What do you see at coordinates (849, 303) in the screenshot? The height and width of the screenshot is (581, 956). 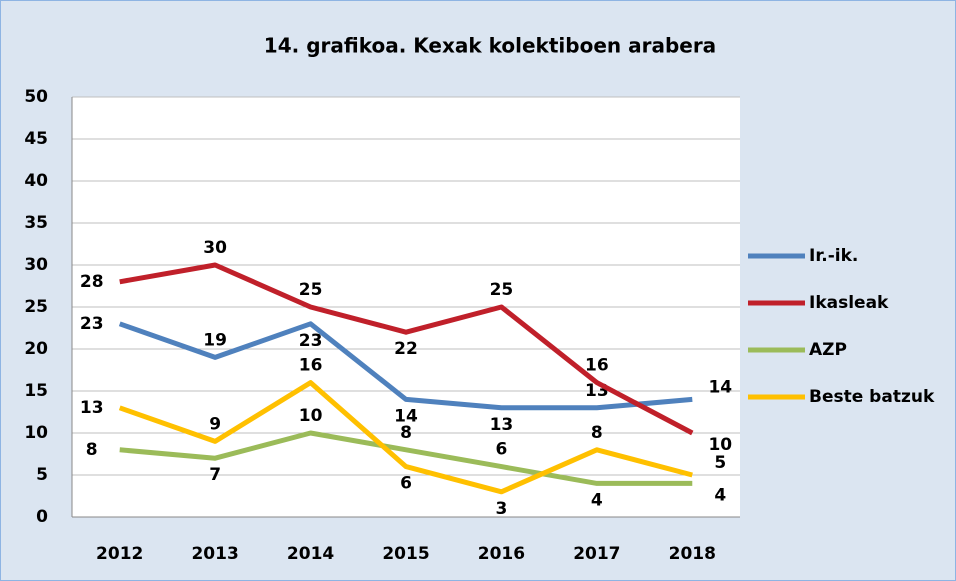 I see `legend-label: Ikasleak` at bounding box center [849, 303].